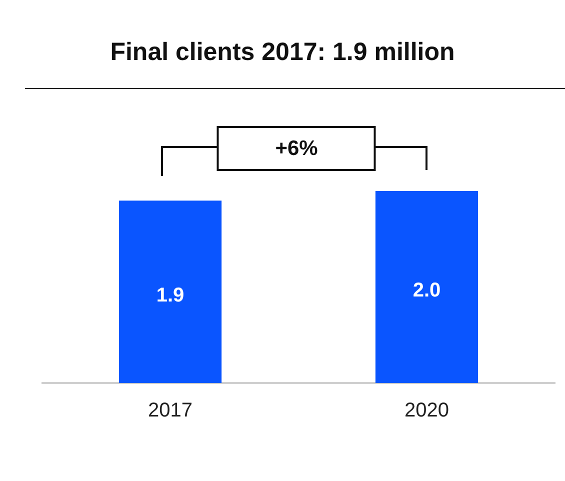 This screenshot has width=565, height=481. I want to click on chart-title: Final clients 2017: 1.9 million, so click(282, 52).